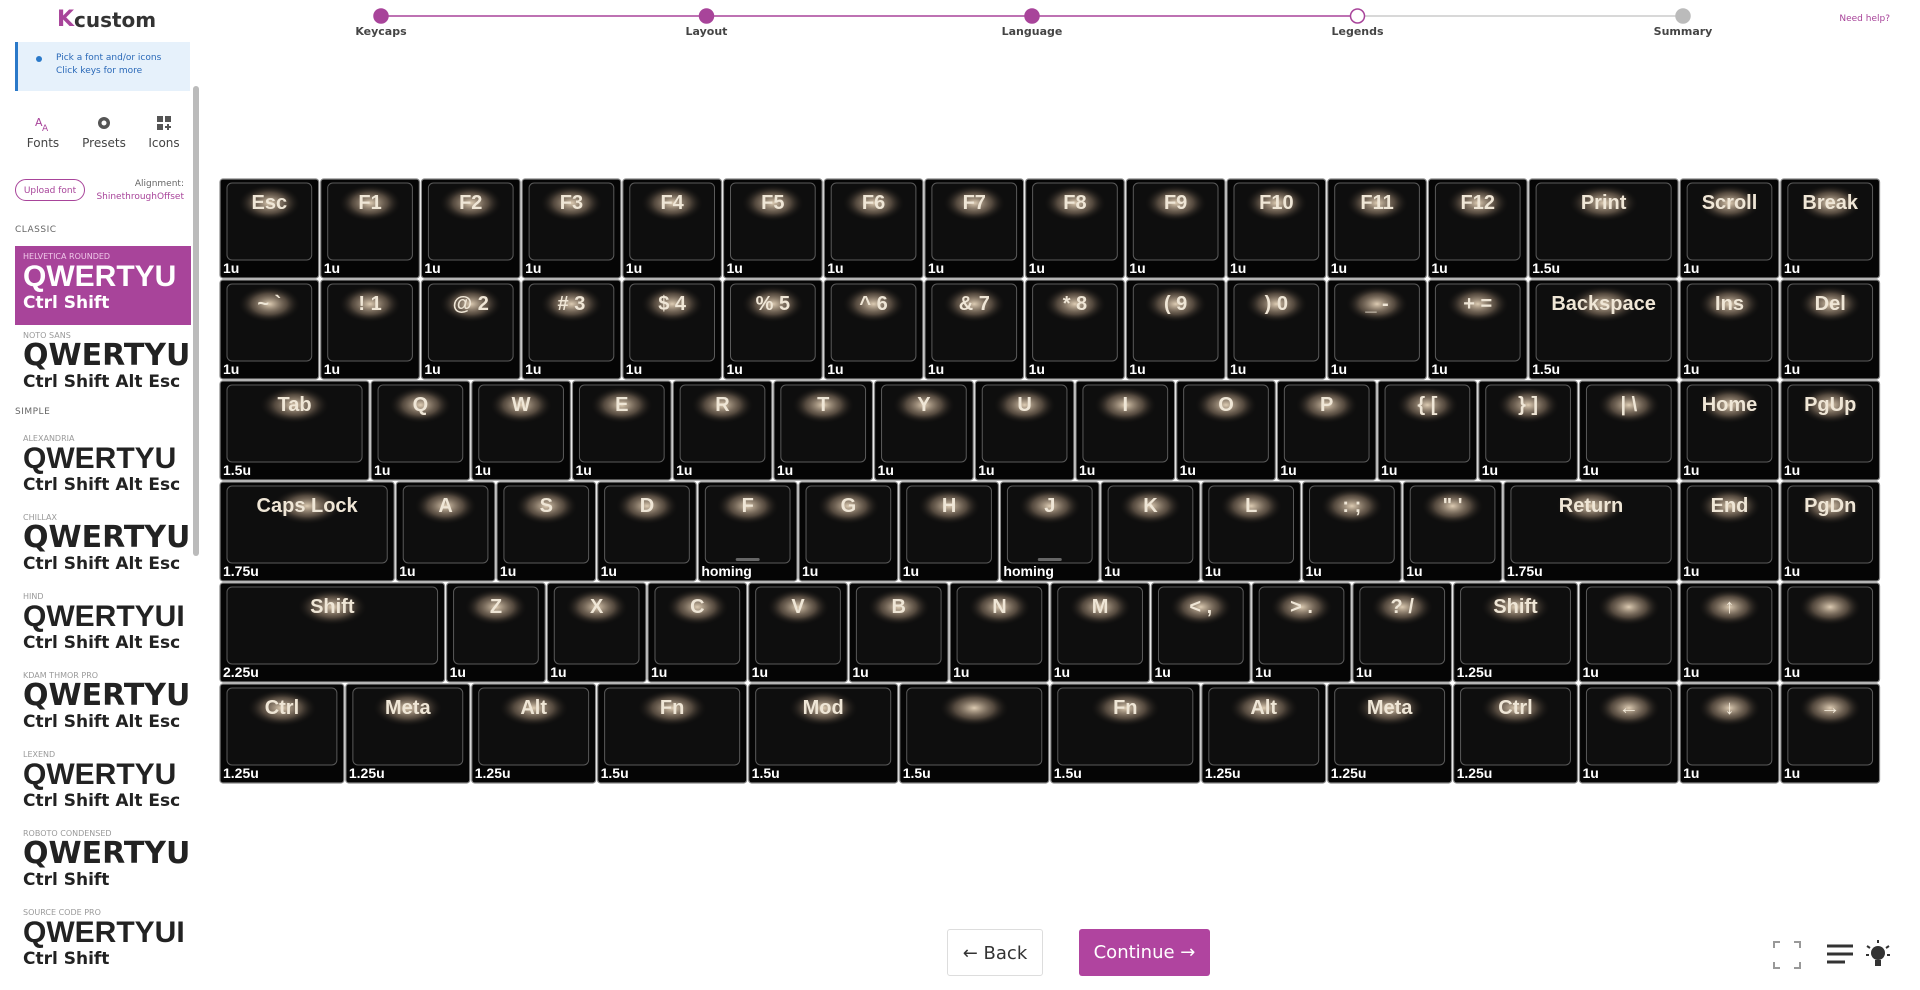 The image size is (1920, 990). What do you see at coordinates (103, 285) in the screenshot?
I see `font-item: HELVETICA ROUNDED QWERTYU Ctrl Shift` at bounding box center [103, 285].